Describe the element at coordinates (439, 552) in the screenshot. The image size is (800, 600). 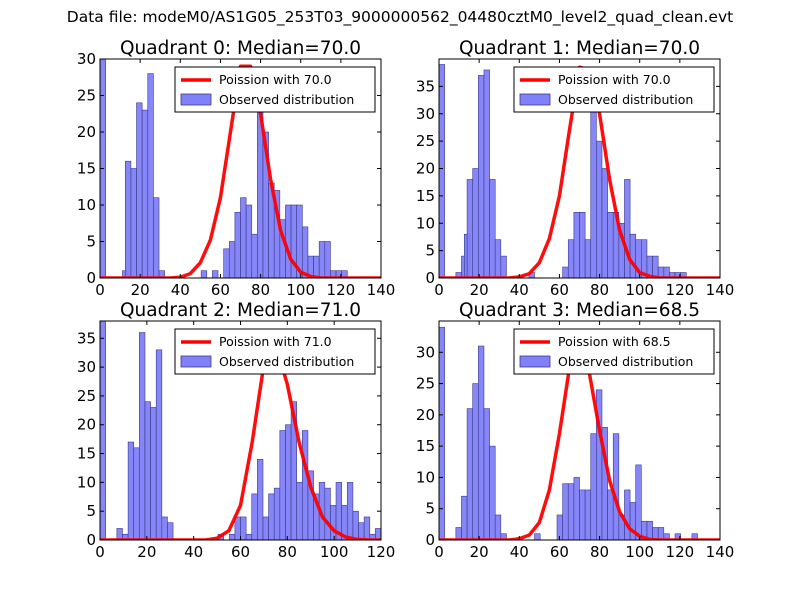
I see `x-tick-label: 0` at that location.